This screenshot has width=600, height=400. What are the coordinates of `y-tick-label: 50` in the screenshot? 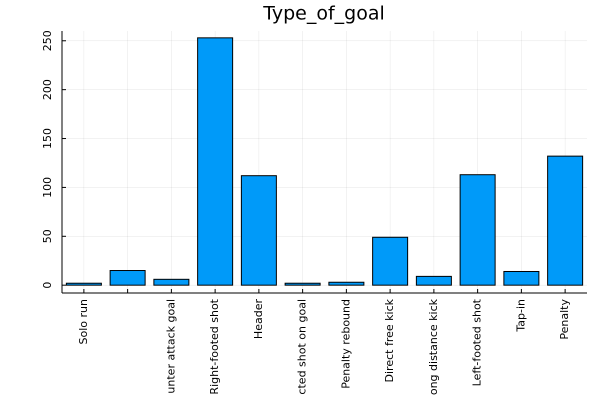 It's located at (47, 236).